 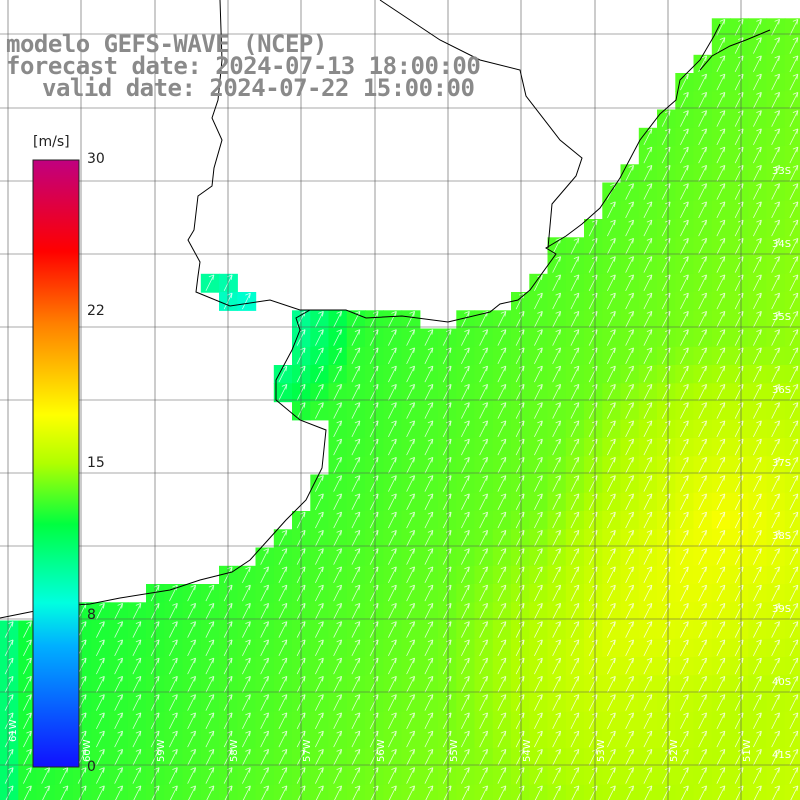 What do you see at coordinates (782, 755) in the screenshot?
I see `lat-label-41s: 41S` at bounding box center [782, 755].